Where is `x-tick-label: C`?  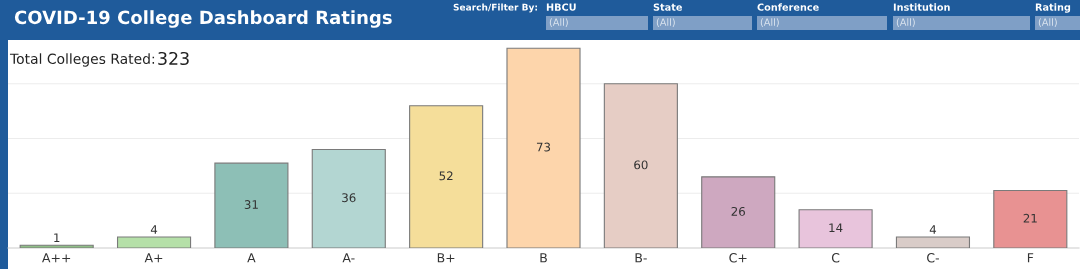 x-tick-label: C is located at coordinates (835, 258).